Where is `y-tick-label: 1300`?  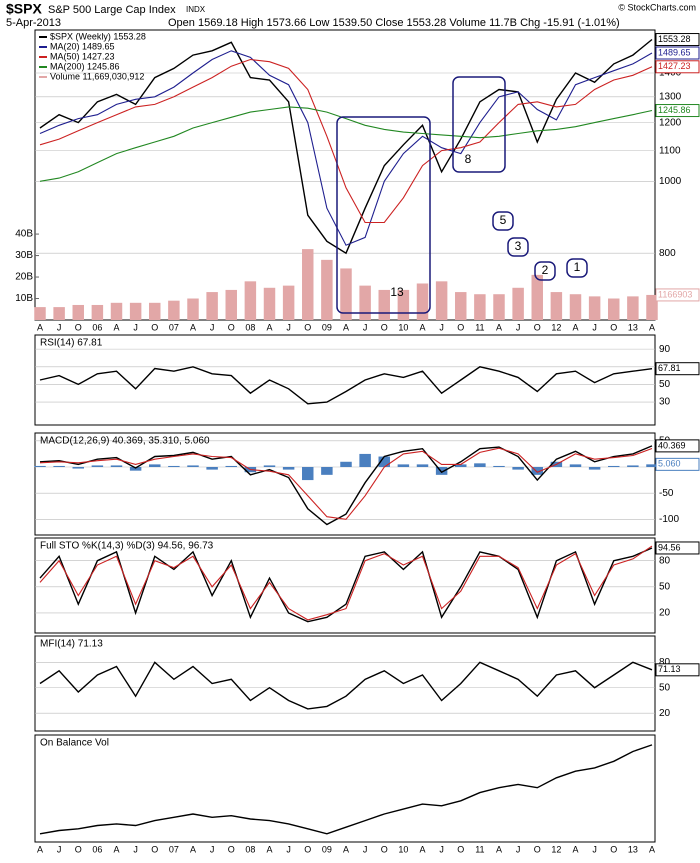
y-tick-label: 1300 is located at coordinates (670, 96).